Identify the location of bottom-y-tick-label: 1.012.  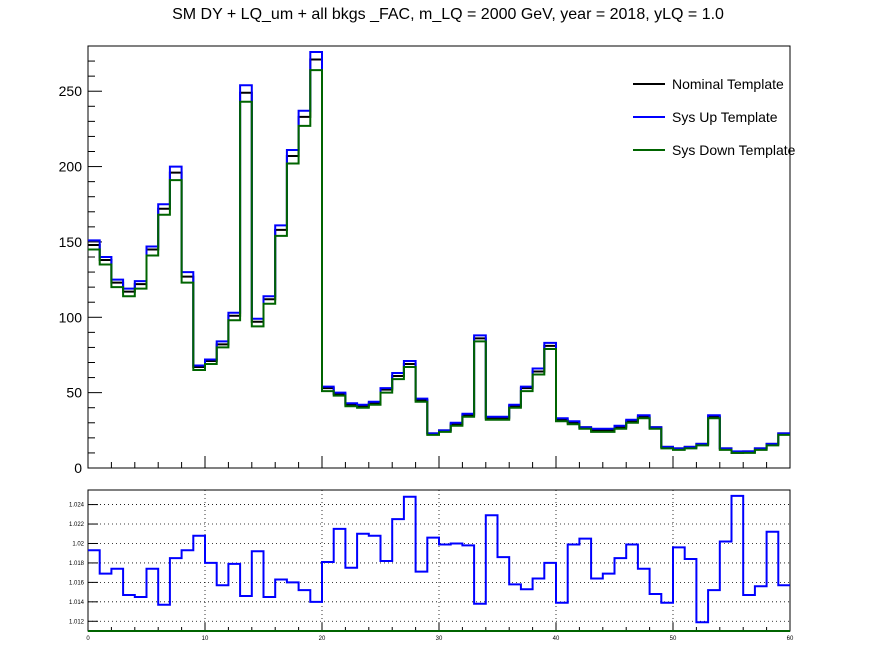
(77, 622).